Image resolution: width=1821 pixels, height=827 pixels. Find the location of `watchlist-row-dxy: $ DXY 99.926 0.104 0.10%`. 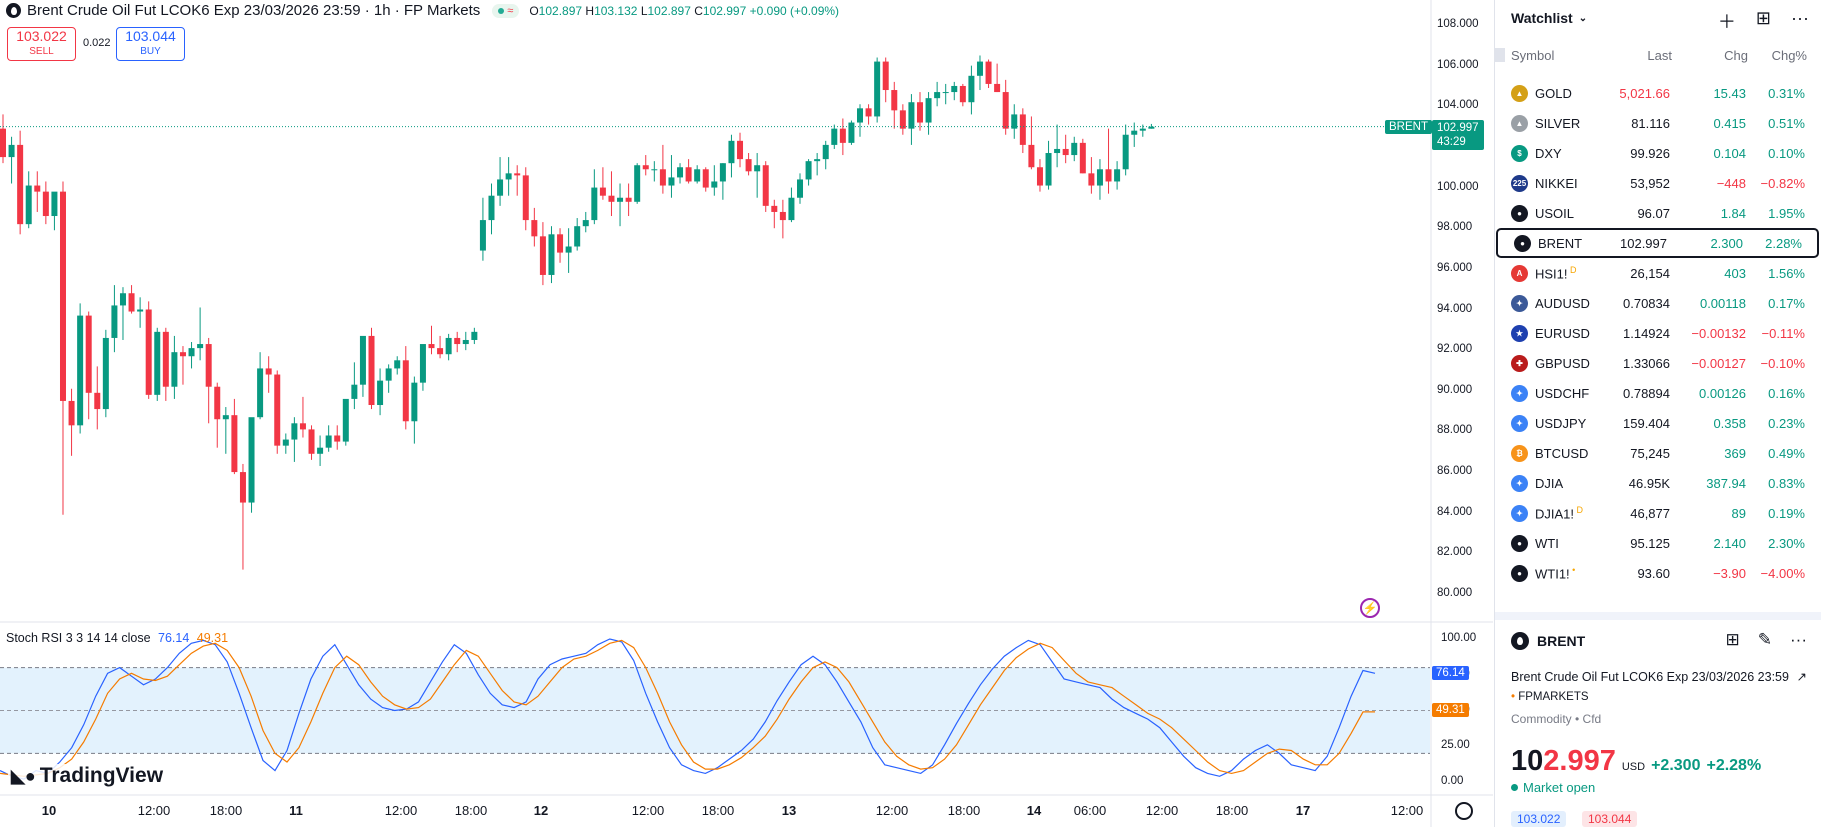

watchlist-row-dxy: $ DXY 99.926 0.104 0.10% is located at coordinates (1657, 153).